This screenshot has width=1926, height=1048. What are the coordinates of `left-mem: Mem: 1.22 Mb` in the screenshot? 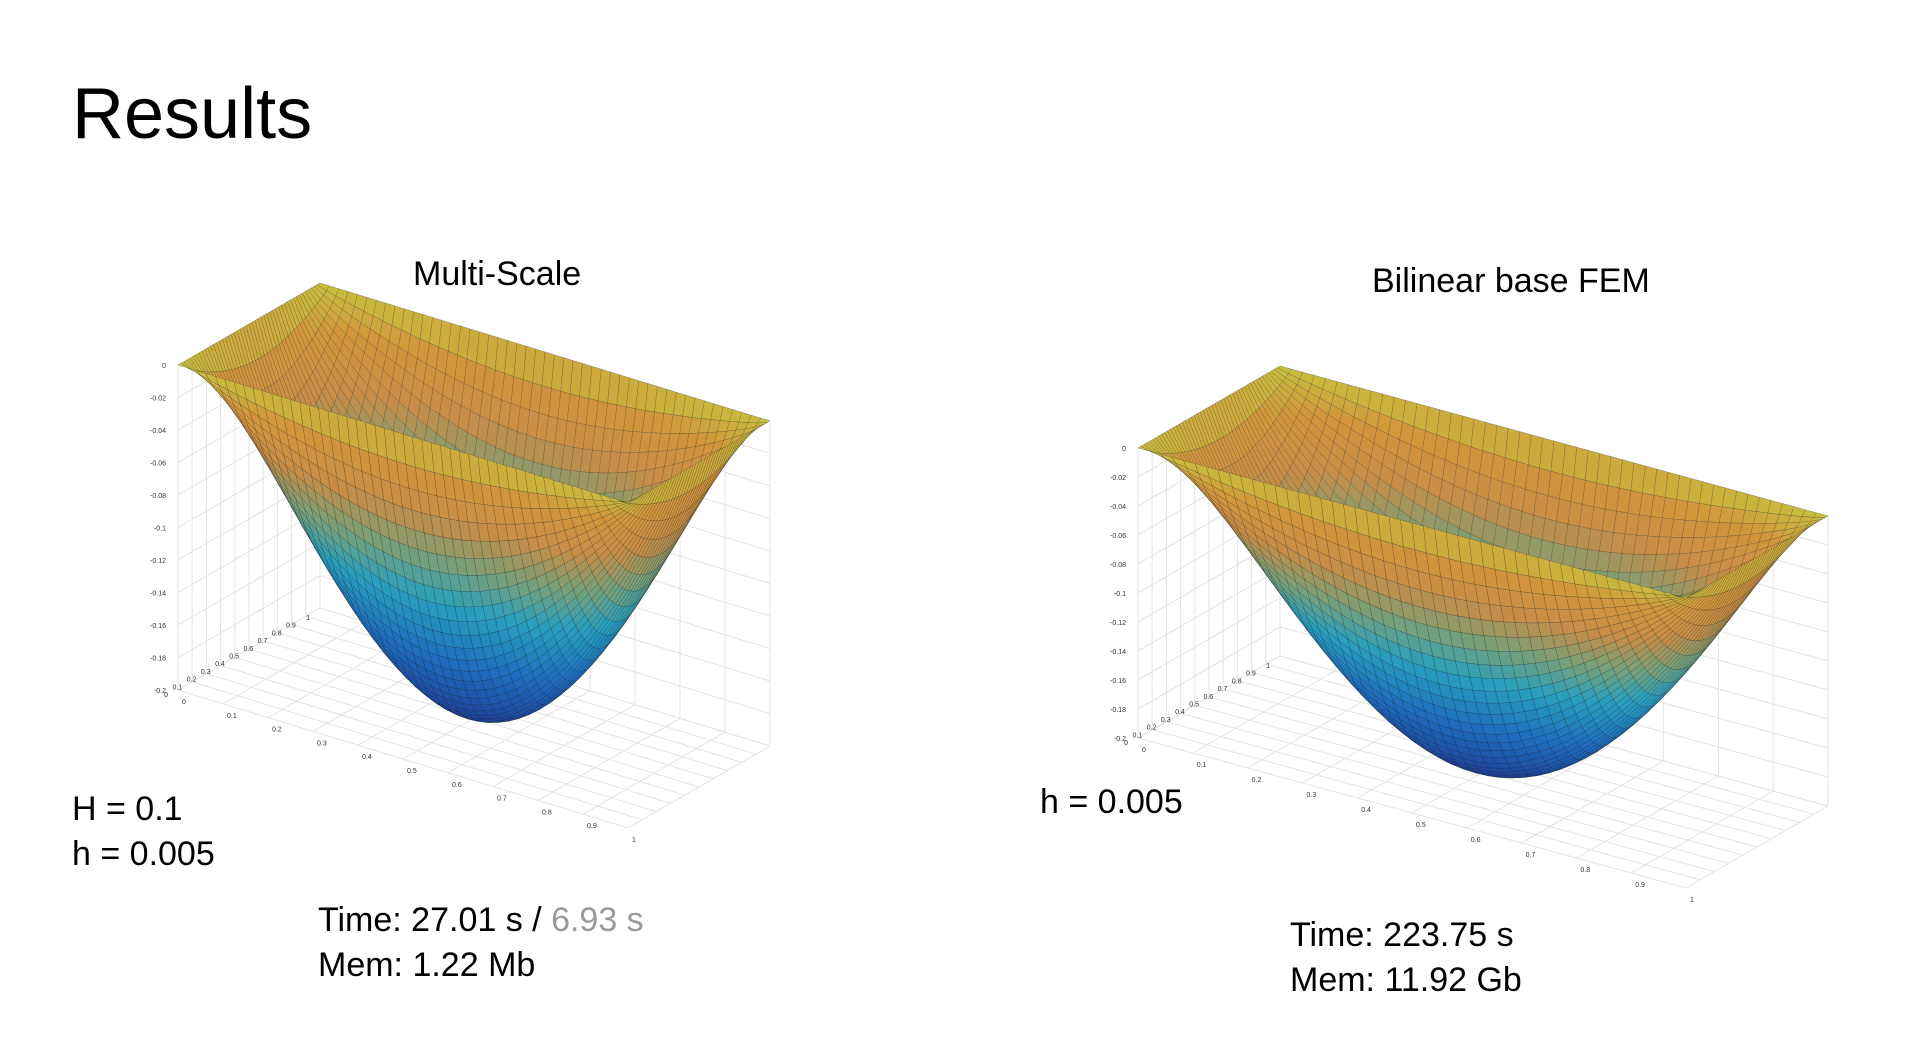 It's located at (427, 965).